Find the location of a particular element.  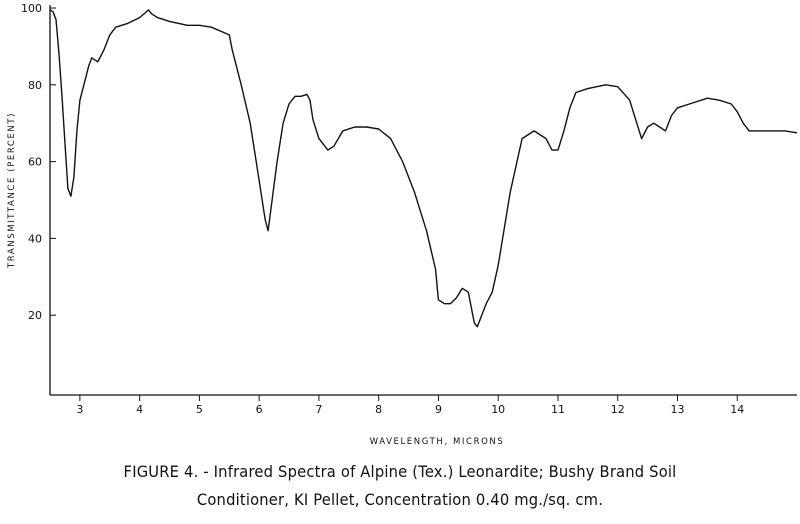

x-tick-label: 11 is located at coordinates (558, 409).